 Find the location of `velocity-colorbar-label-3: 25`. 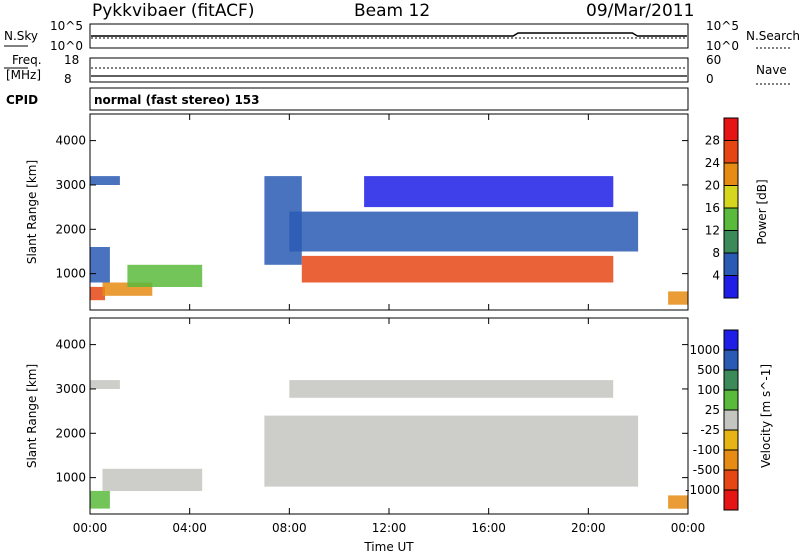

velocity-colorbar-label-3: 25 is located at coordinates (712, 410).